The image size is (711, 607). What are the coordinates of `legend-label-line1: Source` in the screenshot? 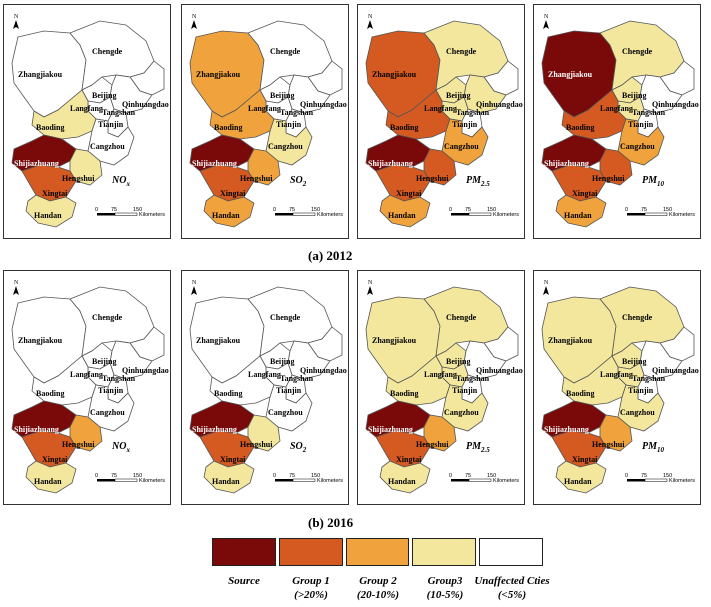 It's located at (244, 581).